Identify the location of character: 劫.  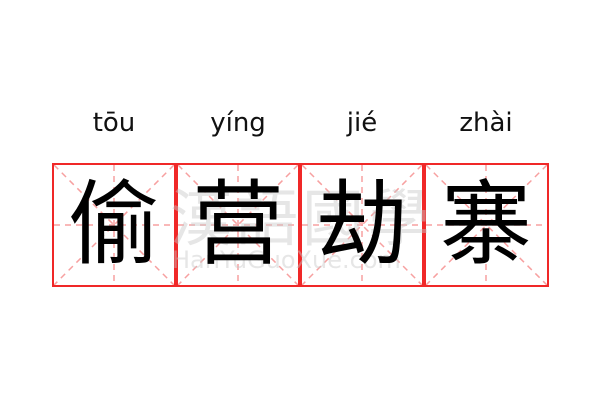
(361, 224).